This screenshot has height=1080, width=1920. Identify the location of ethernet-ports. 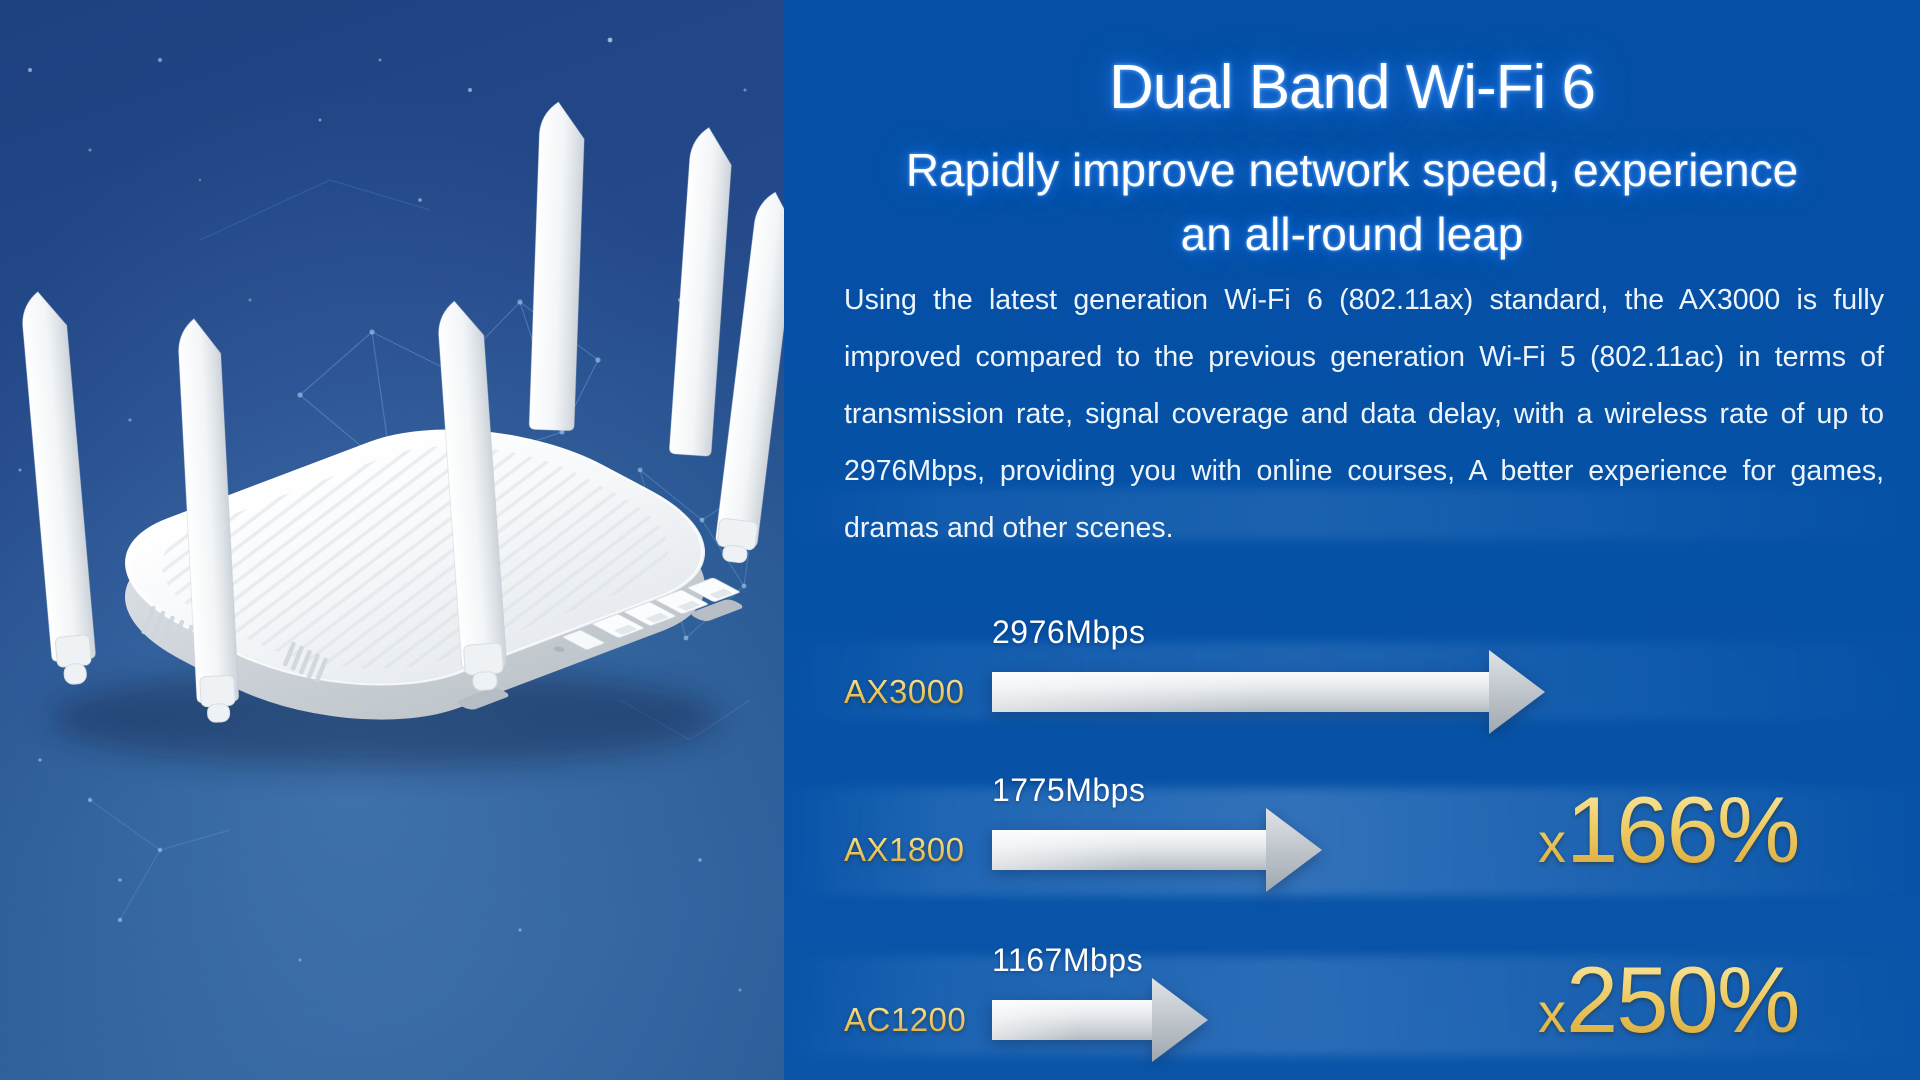
(646, 614).